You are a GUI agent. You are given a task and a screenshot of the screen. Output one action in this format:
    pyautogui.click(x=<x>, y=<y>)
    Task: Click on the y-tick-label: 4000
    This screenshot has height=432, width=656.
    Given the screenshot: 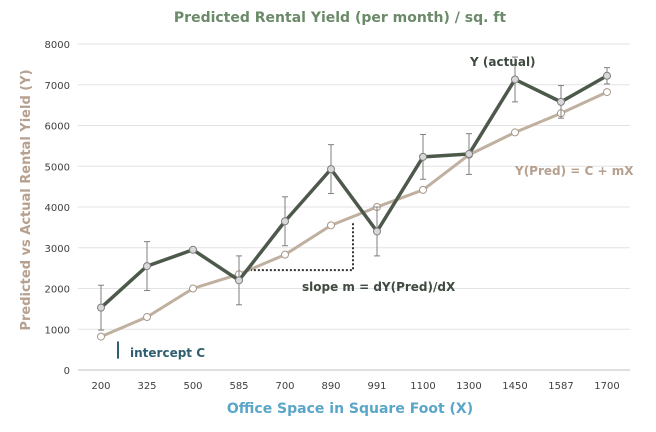 What is the action you would take?
    pyautogui.click(x=57, y=208)
    